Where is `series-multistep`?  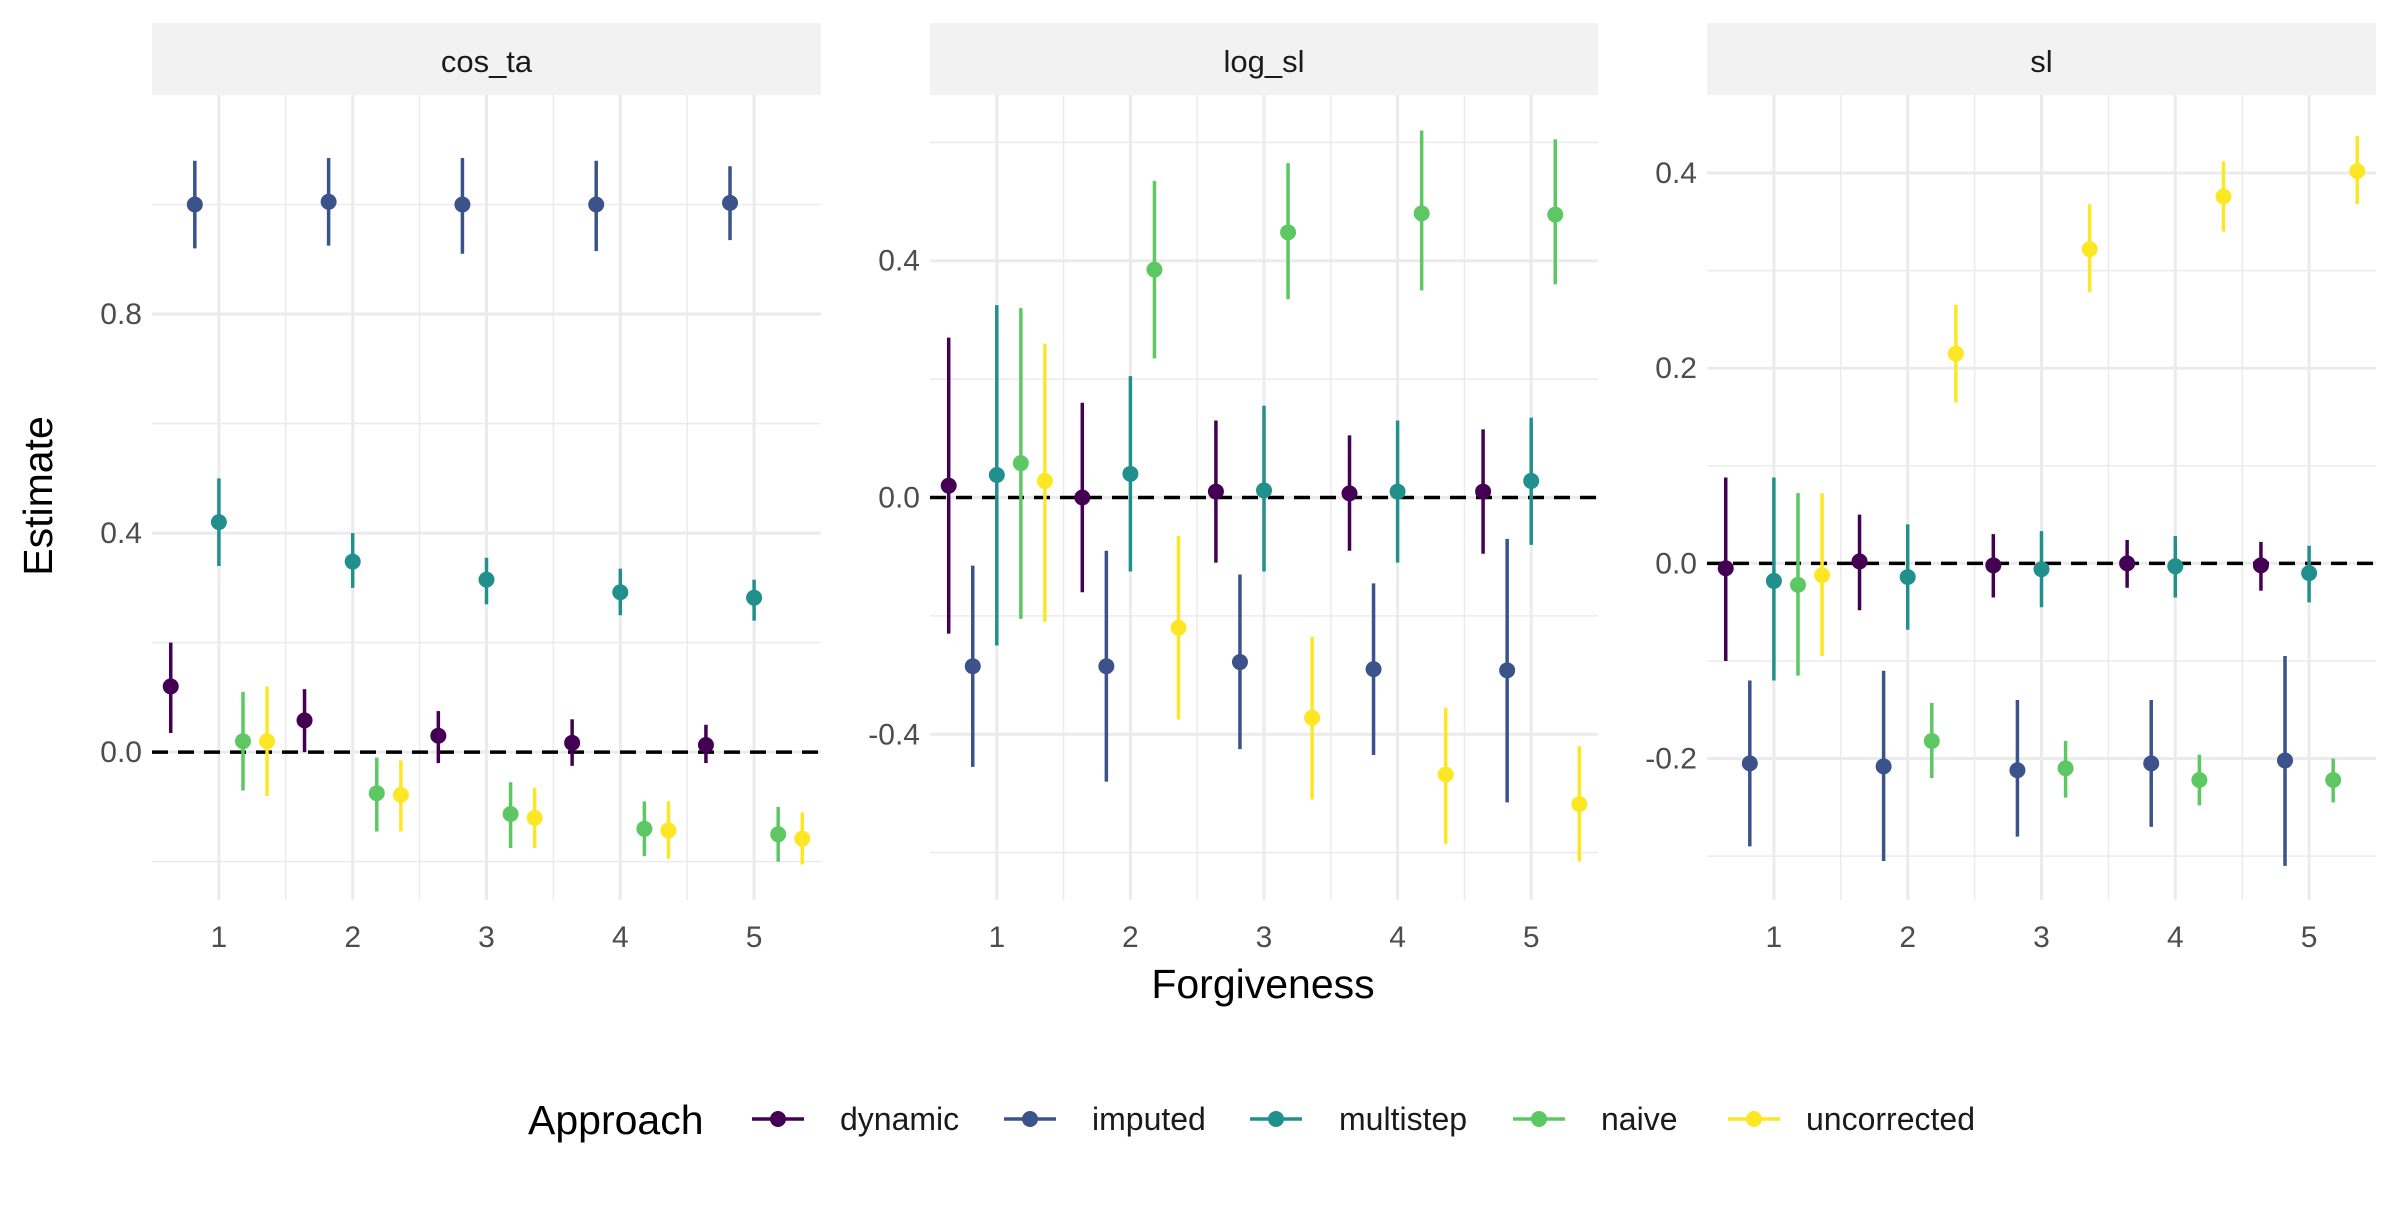
series-multistep is located at coordinates (2041, 579).